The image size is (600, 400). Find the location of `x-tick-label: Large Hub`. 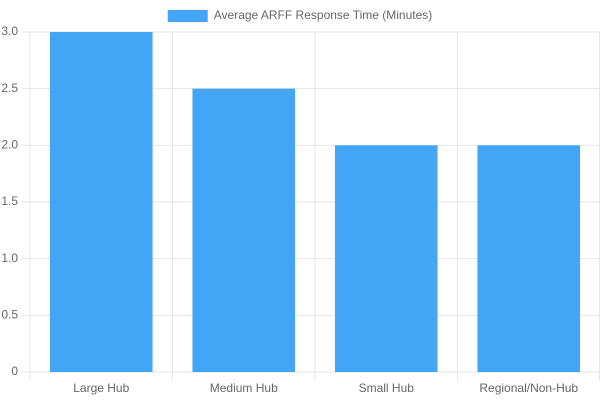

x-tick-label: Large Hub is located at coordinates (101, 388).